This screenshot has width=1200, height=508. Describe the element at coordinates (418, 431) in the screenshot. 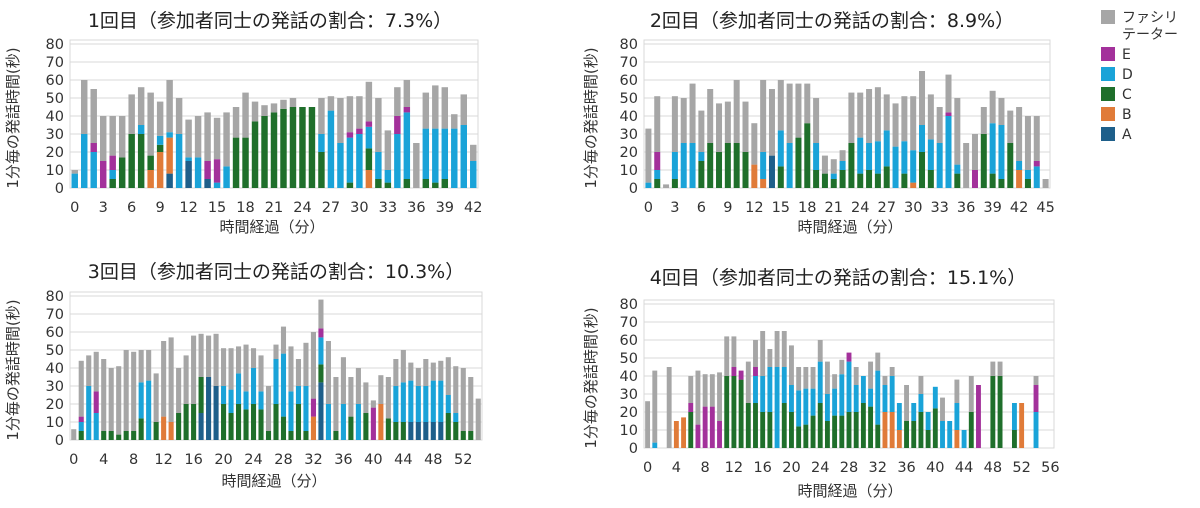

I see `bar-segment-a` at that location.